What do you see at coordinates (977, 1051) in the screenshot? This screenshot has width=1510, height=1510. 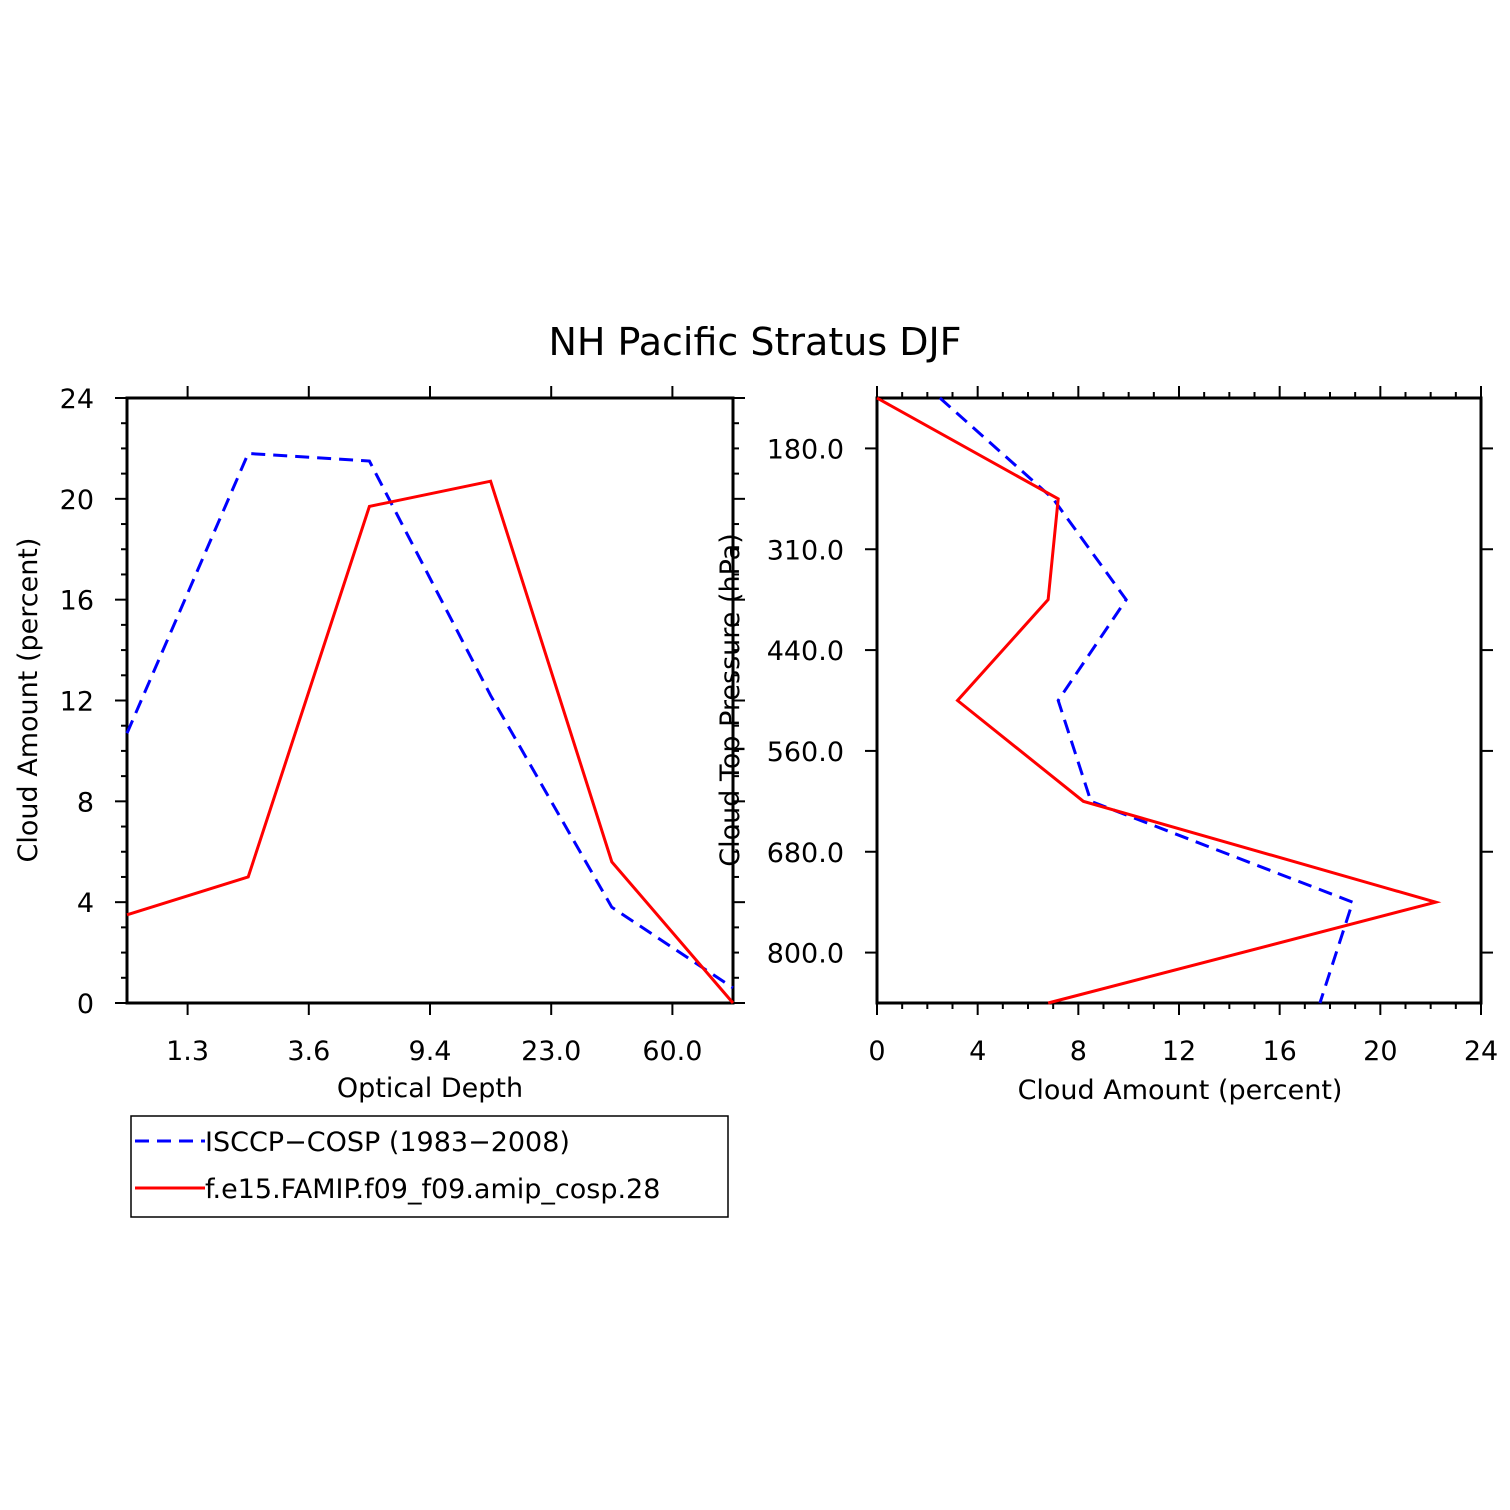 I see `right-x-tick-label: 4` at bounding box center [977, 1051].